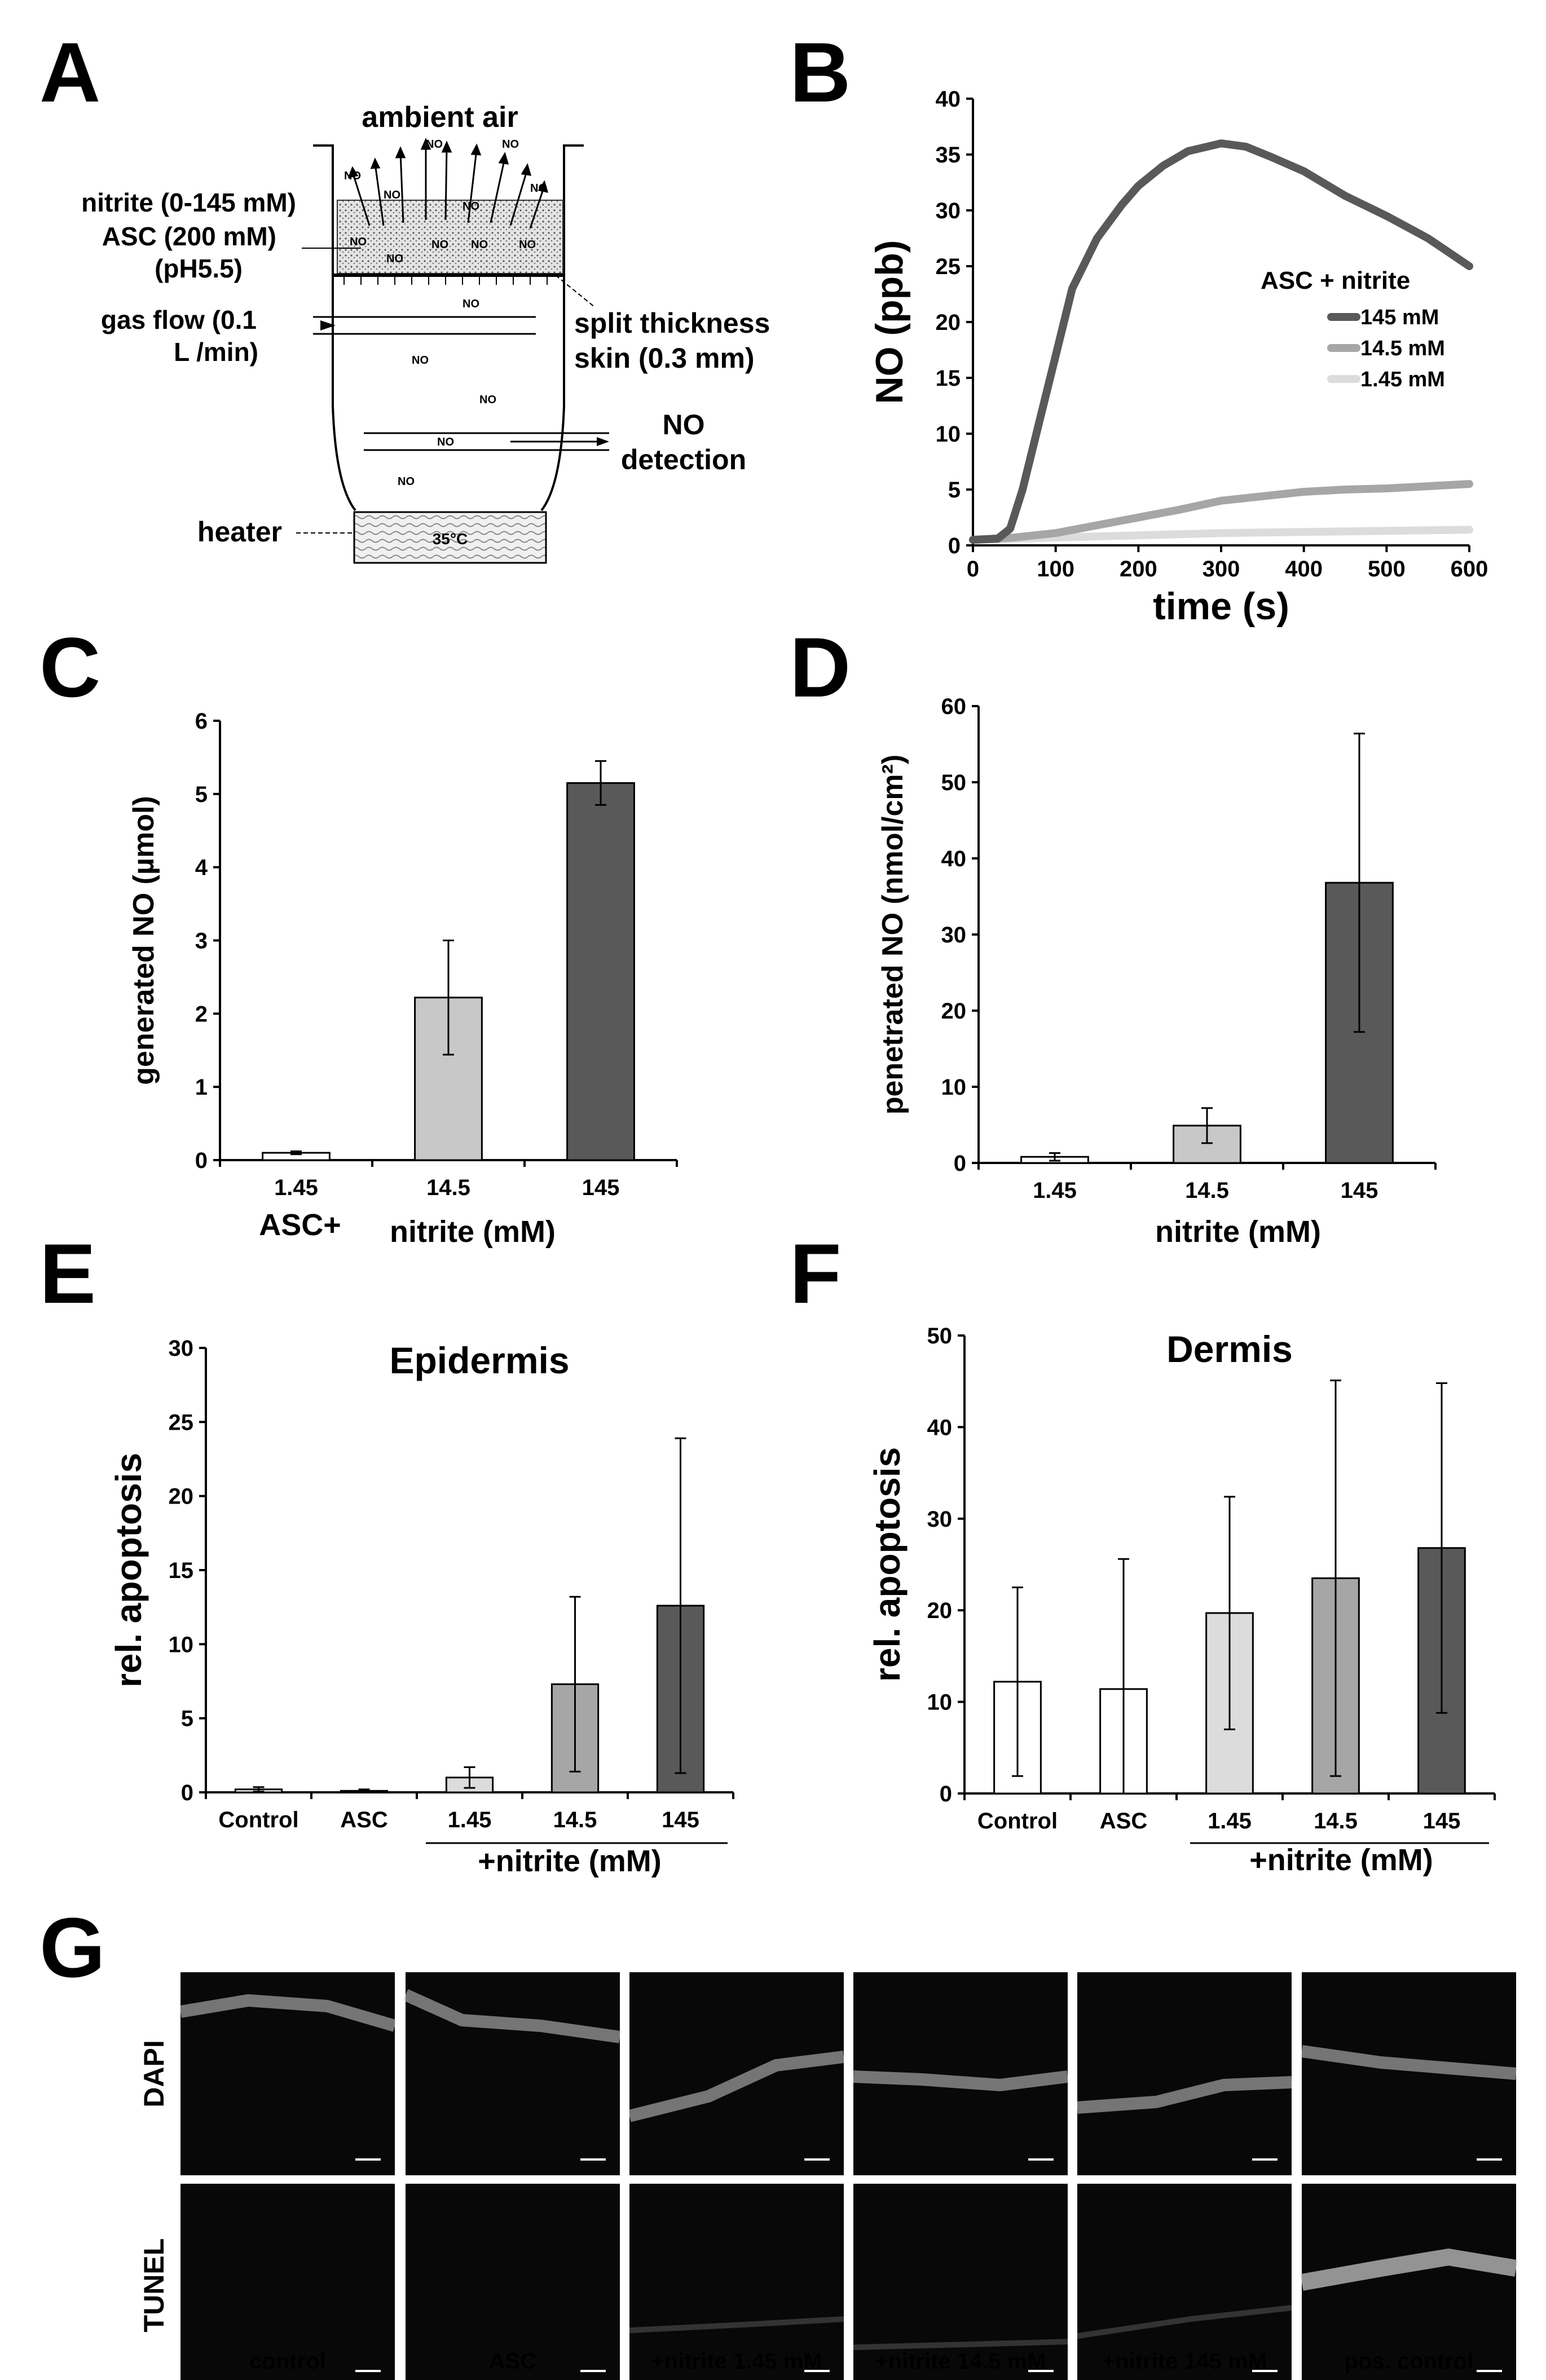 This screenshot has height=2380, width=1546. What do you see at coordinates (816, 1273) in the screenshot?
I see `panel-letter-f: F` at bounding box center [816, 1273].